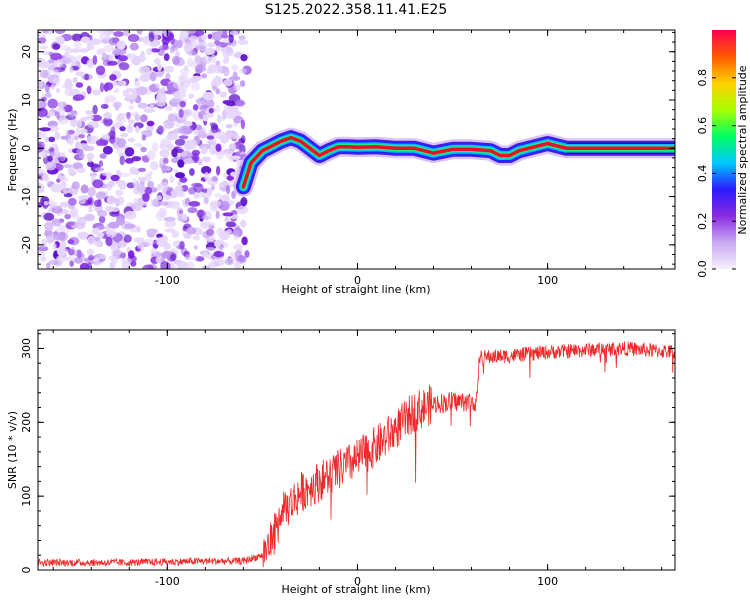 This screenshot has height=600, width=750. Describe the element at coordinates (26, 148) in the screenshot. I see `y-tick-label: 0` at that location.